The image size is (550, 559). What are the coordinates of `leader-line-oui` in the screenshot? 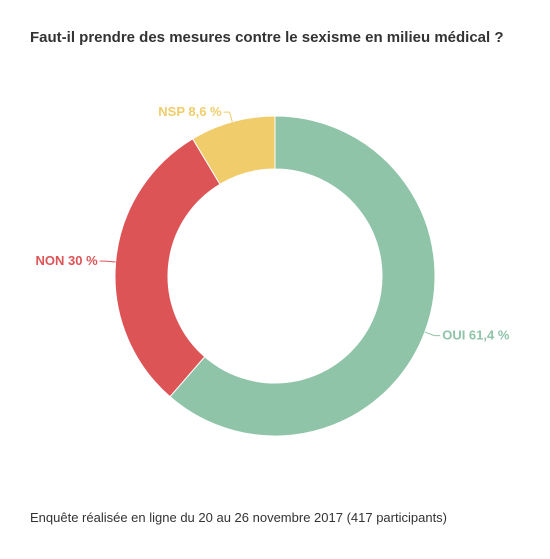 It's located at (432, 334).